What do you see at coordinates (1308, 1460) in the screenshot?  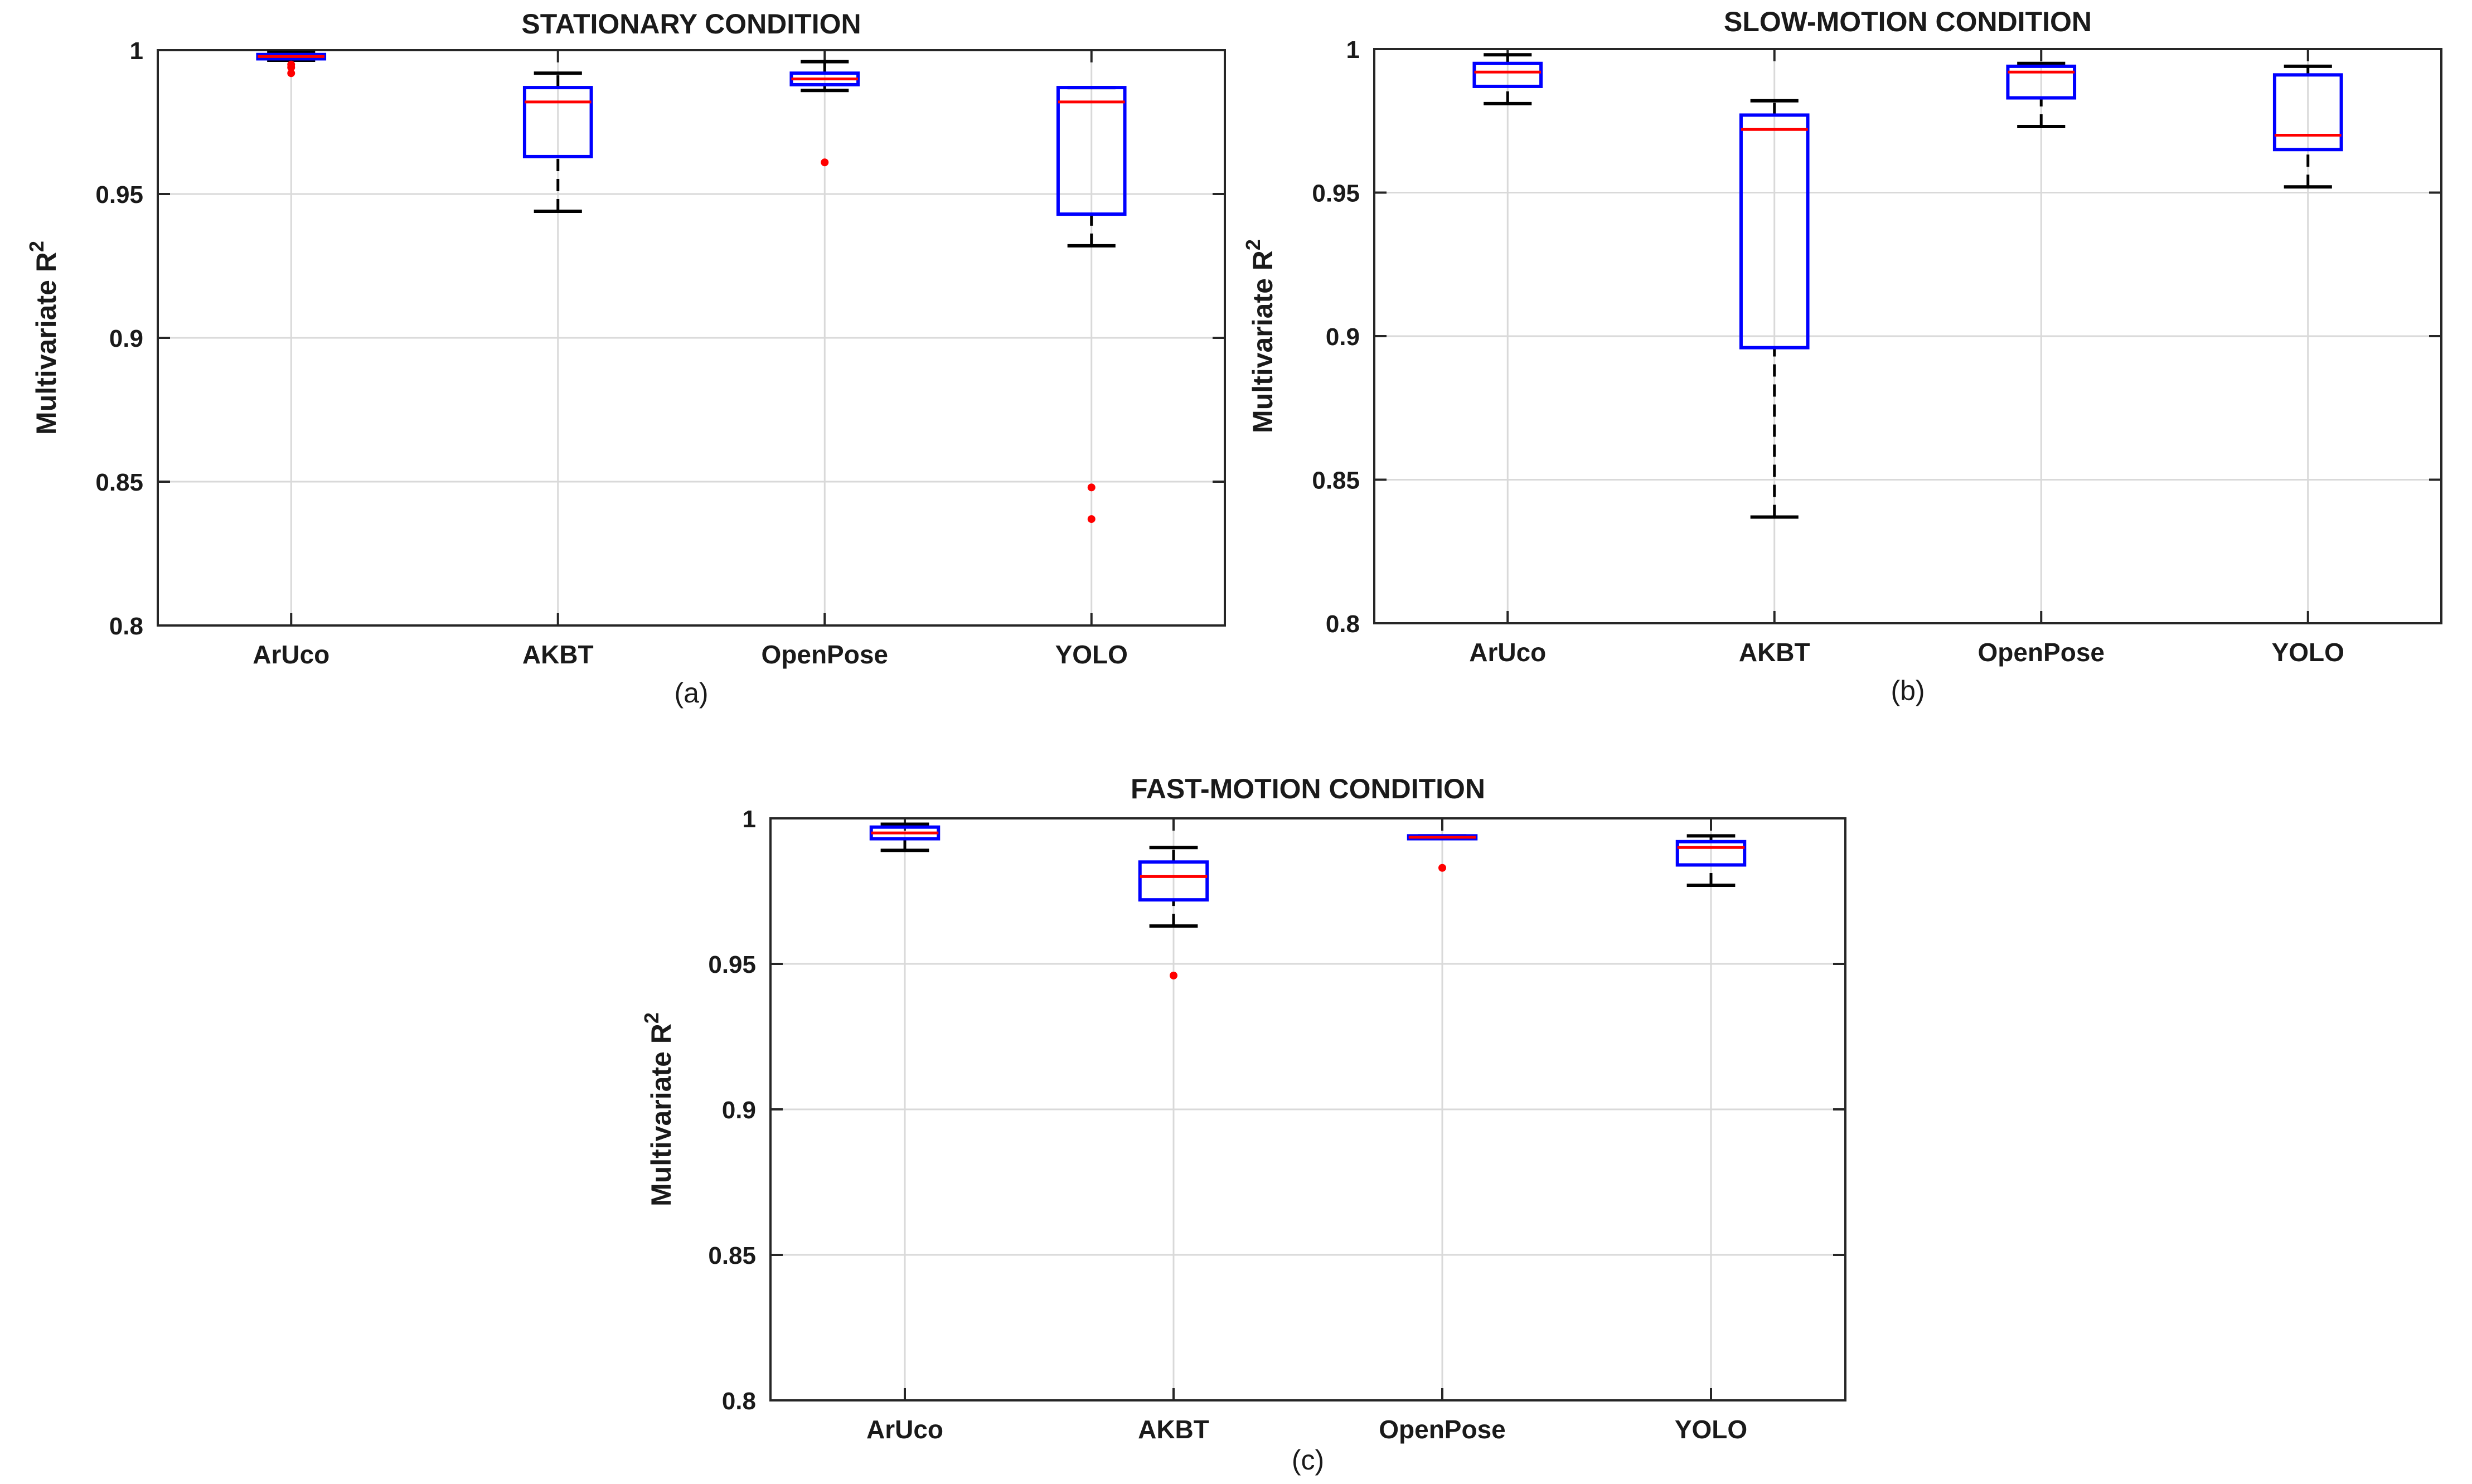 I see `panel-caption: (c)` at bounding box center [1308, 1460].